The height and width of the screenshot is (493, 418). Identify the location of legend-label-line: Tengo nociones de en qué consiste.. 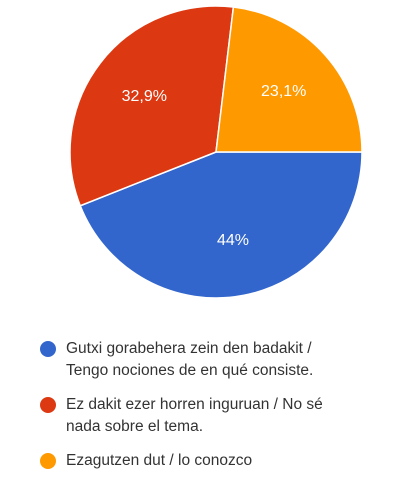
(190, 370).